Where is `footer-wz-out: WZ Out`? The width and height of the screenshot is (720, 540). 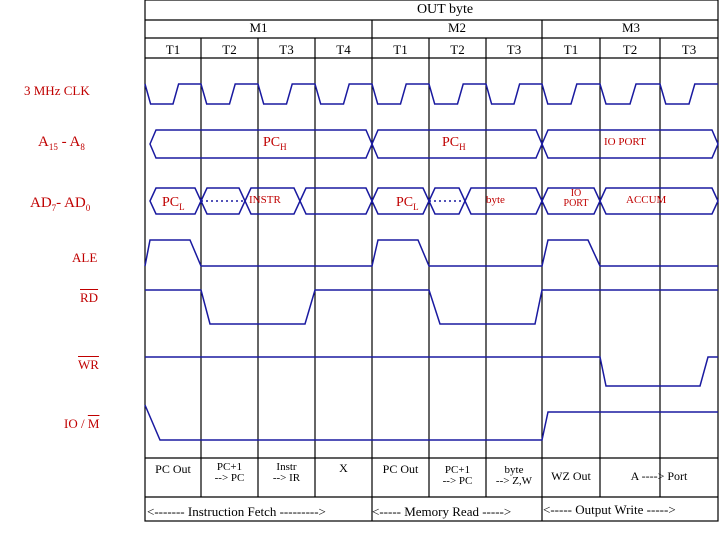 footer-wz-out: WZ Out is located at coordinates (571, 476).